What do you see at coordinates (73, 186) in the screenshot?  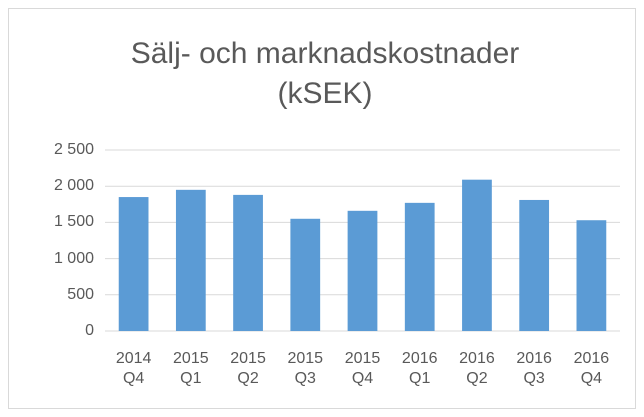 I see `y-tick-label: 2 000` at bounding box center [73, 186].